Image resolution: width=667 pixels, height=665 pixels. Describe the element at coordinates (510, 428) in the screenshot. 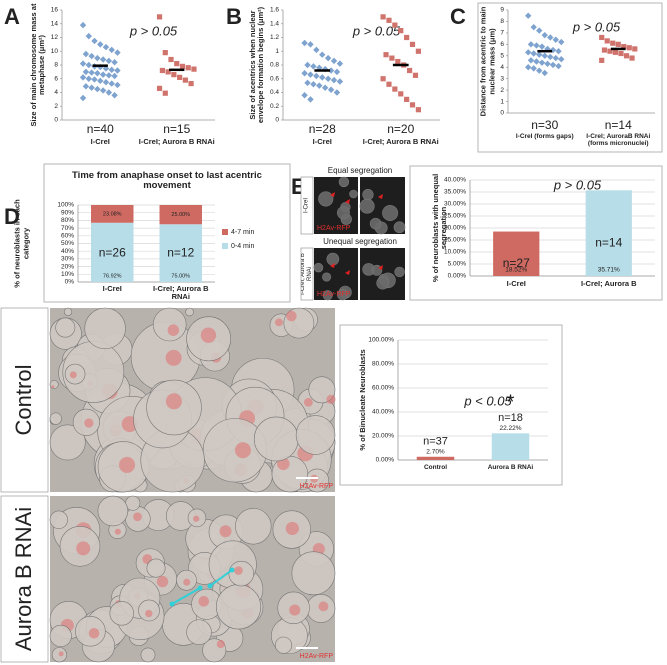

I see `value-label: 22.22%` at that location.